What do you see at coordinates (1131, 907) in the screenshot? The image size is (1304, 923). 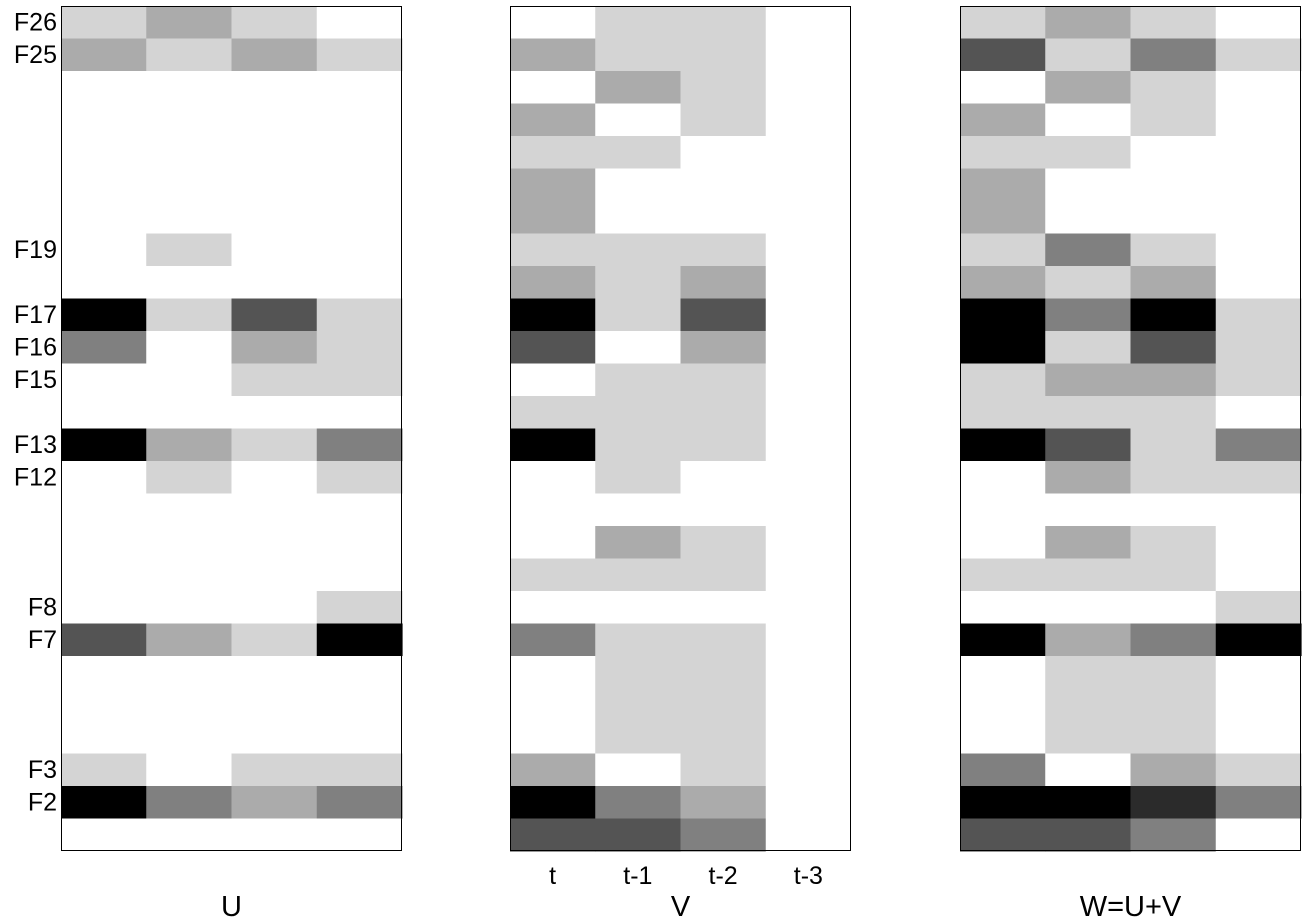 I see `panel-title: W=U+V` at bounding box center [1131, 907].